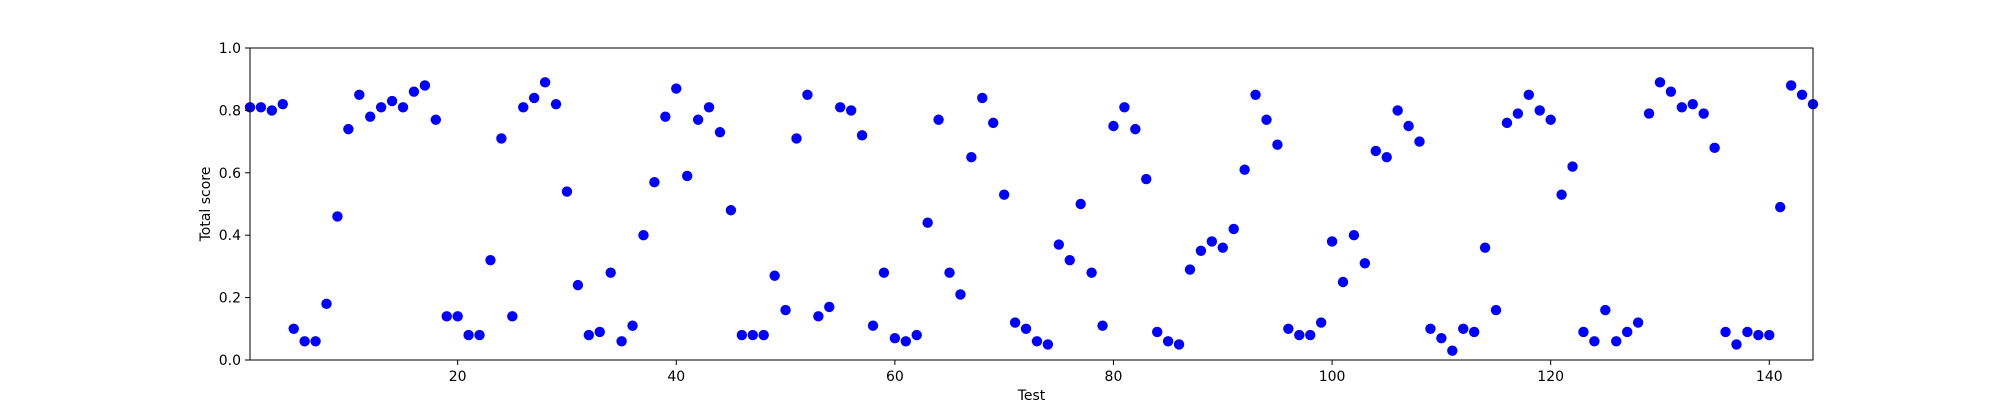 The height and width of the screenshot is (404, 2000). Describe the element at coordinates (230, 299) in the screenshot. I see `y-tick-label: 0.2` at that location.